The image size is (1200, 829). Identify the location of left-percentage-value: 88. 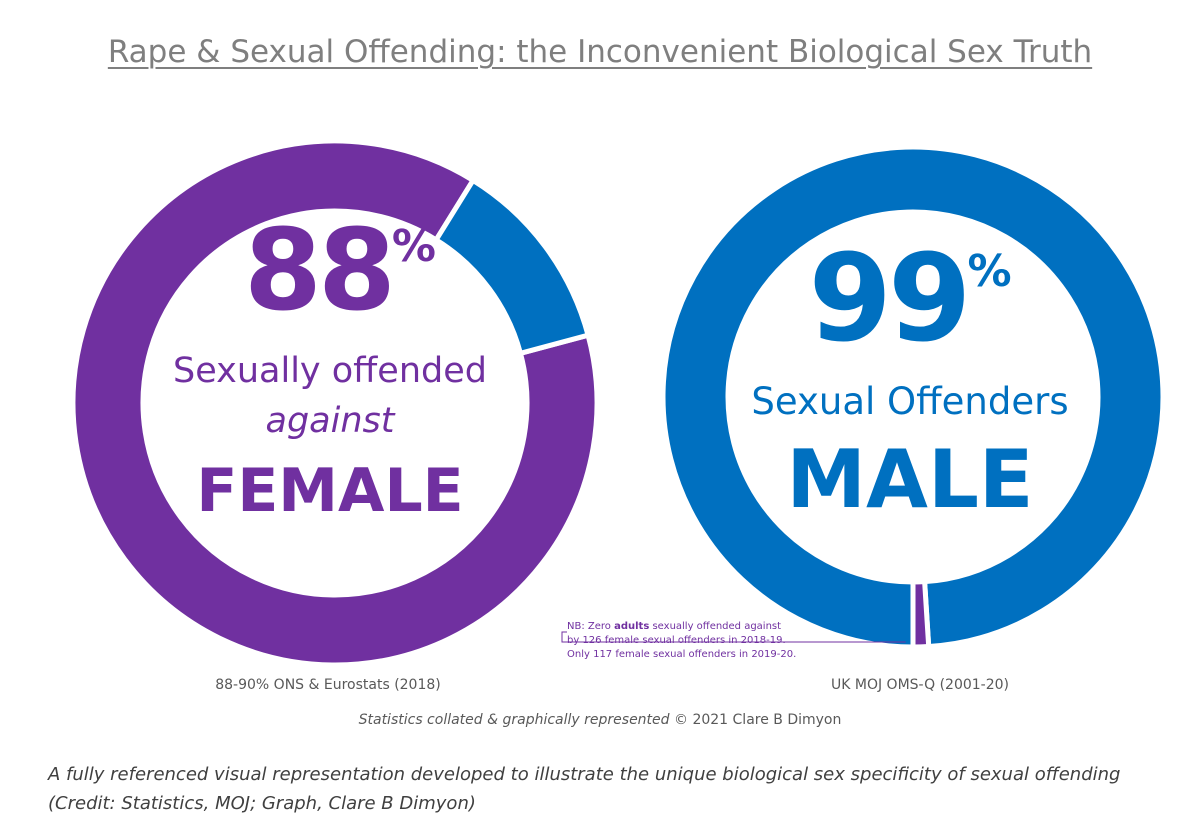
(320, 271).